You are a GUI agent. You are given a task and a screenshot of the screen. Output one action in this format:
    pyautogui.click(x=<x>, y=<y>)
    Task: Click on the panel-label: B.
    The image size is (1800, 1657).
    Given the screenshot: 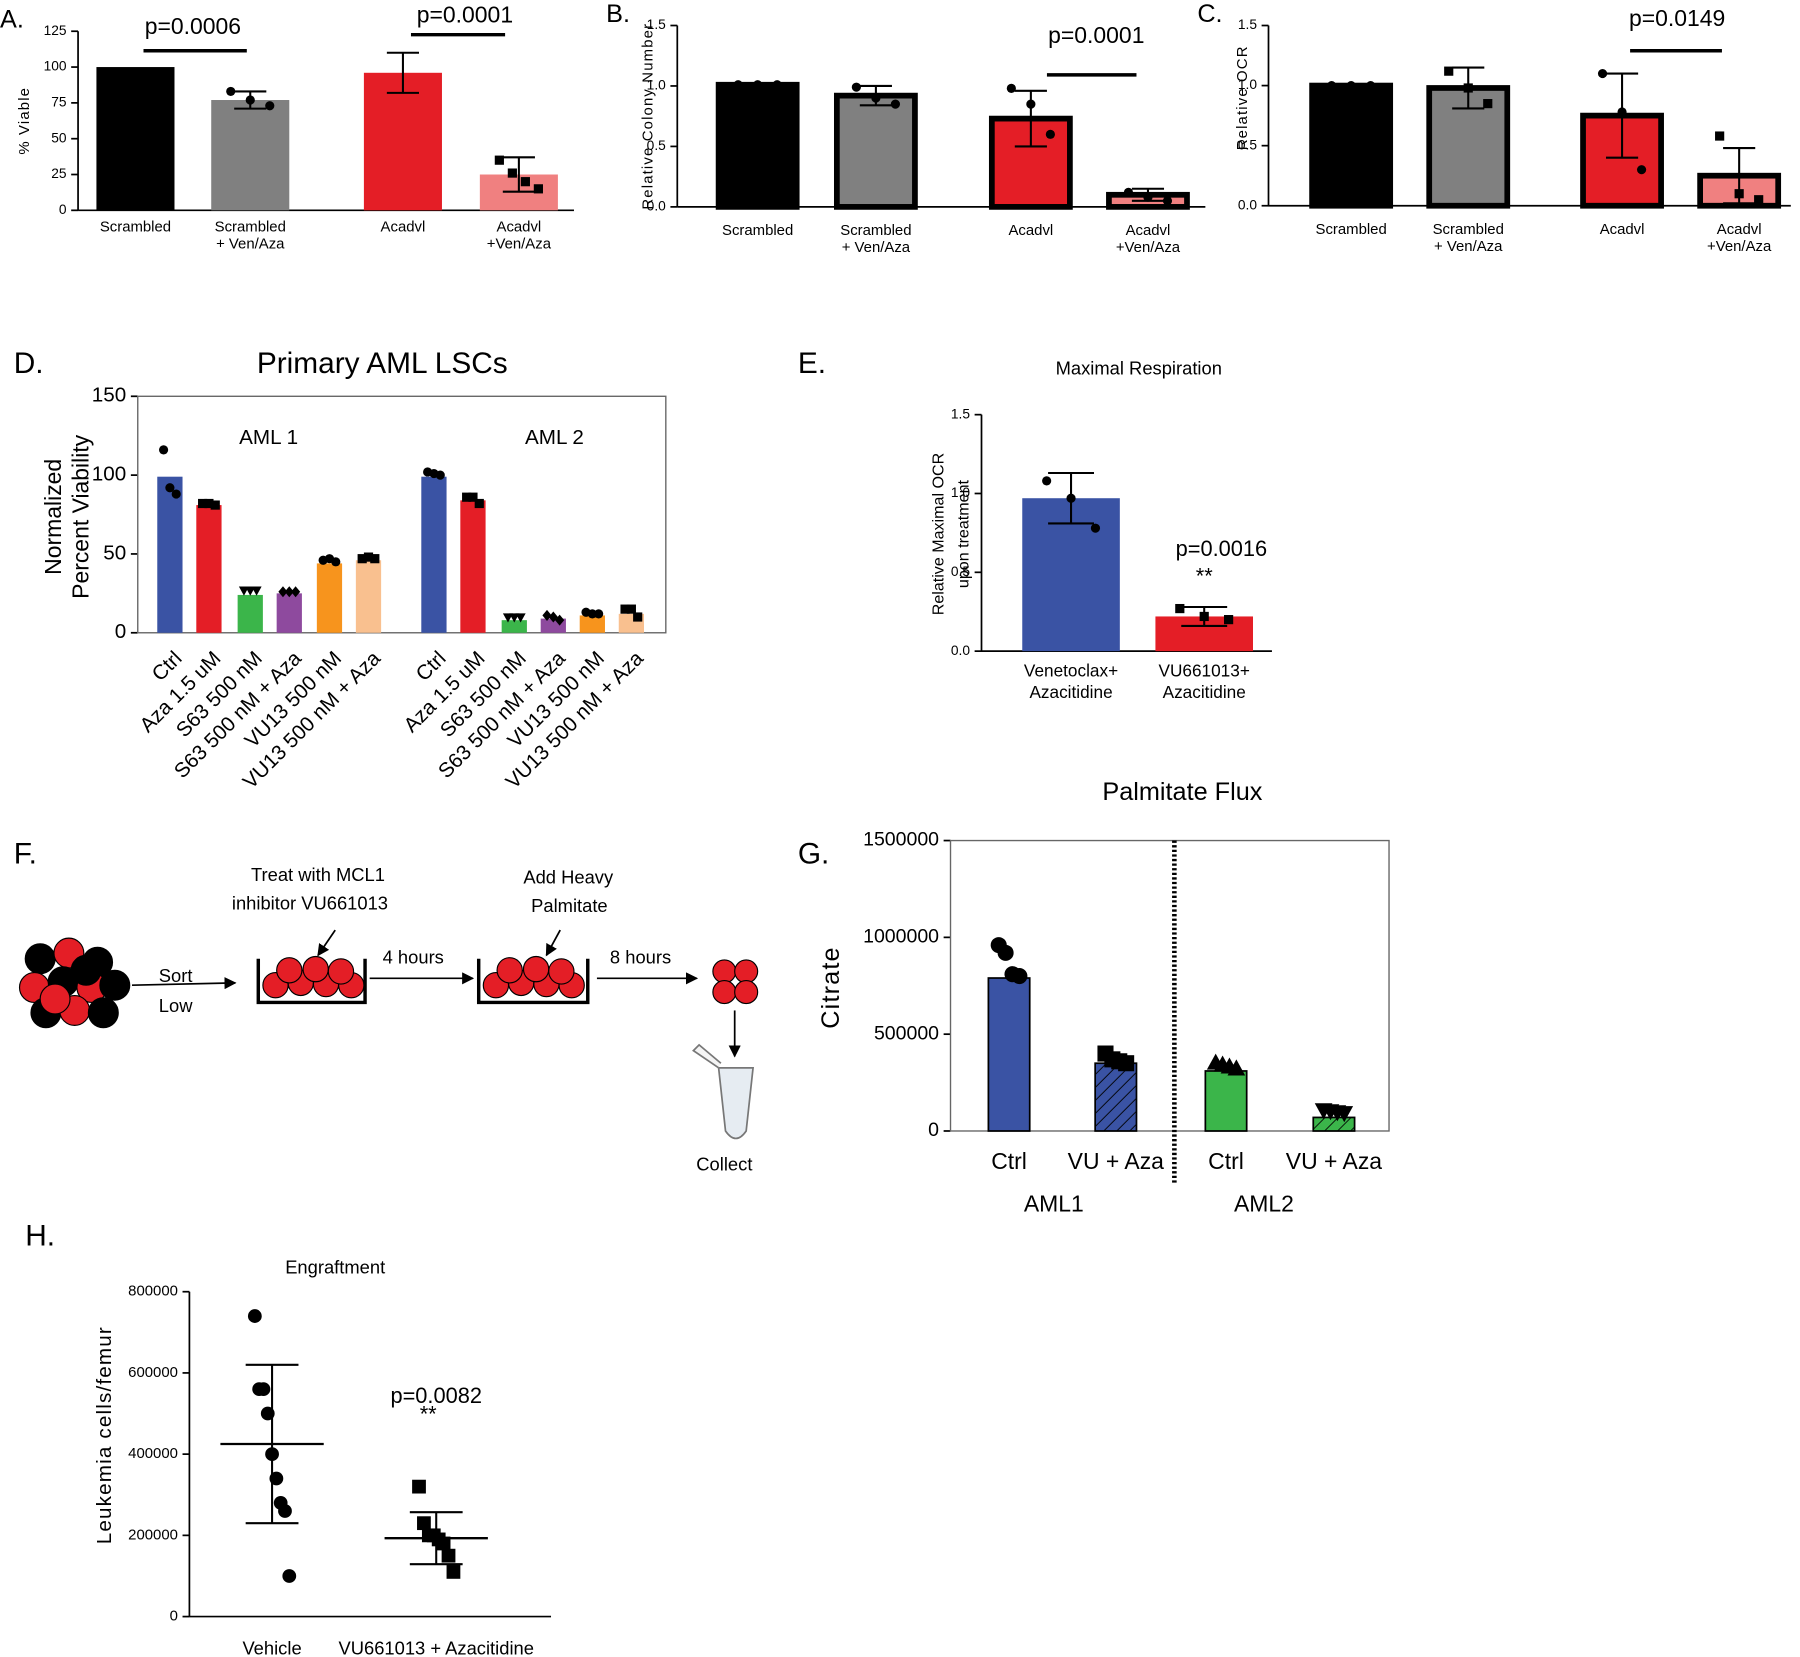 What is the action you would take?
    pyautogui.click(x=618, y=14)
    